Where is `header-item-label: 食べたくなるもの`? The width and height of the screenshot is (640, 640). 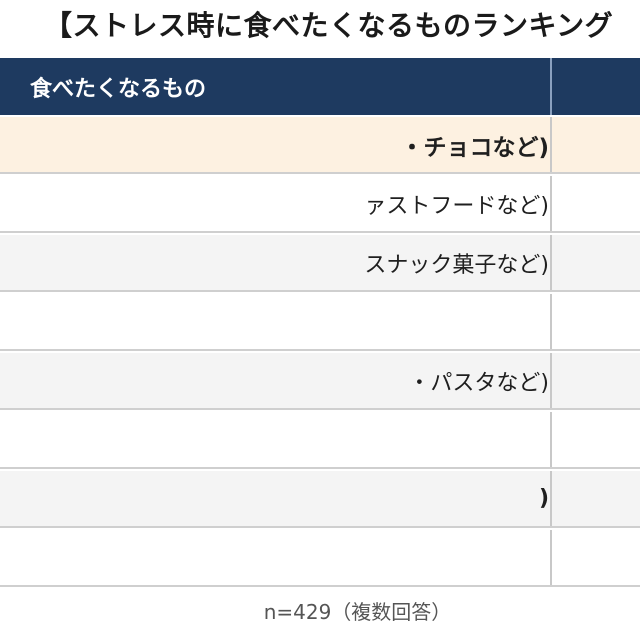
header-item-label: 食べたくなるもの is located at coordinates (118, 89).